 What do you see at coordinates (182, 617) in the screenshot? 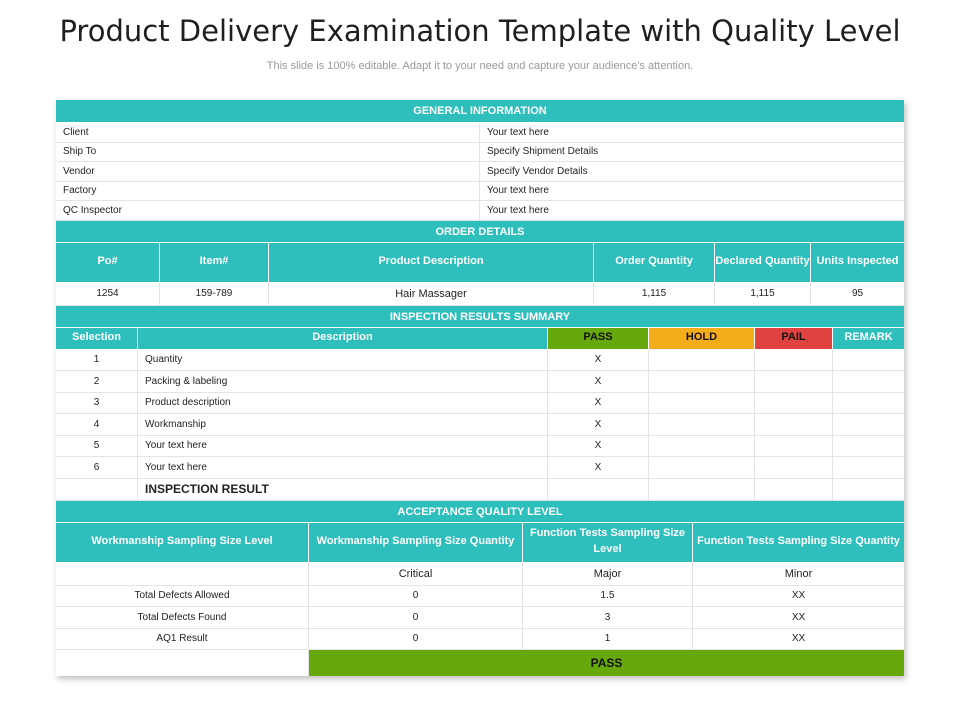
I see `aql-row-label: Total Defects Found` at bounding box center [182, 617].